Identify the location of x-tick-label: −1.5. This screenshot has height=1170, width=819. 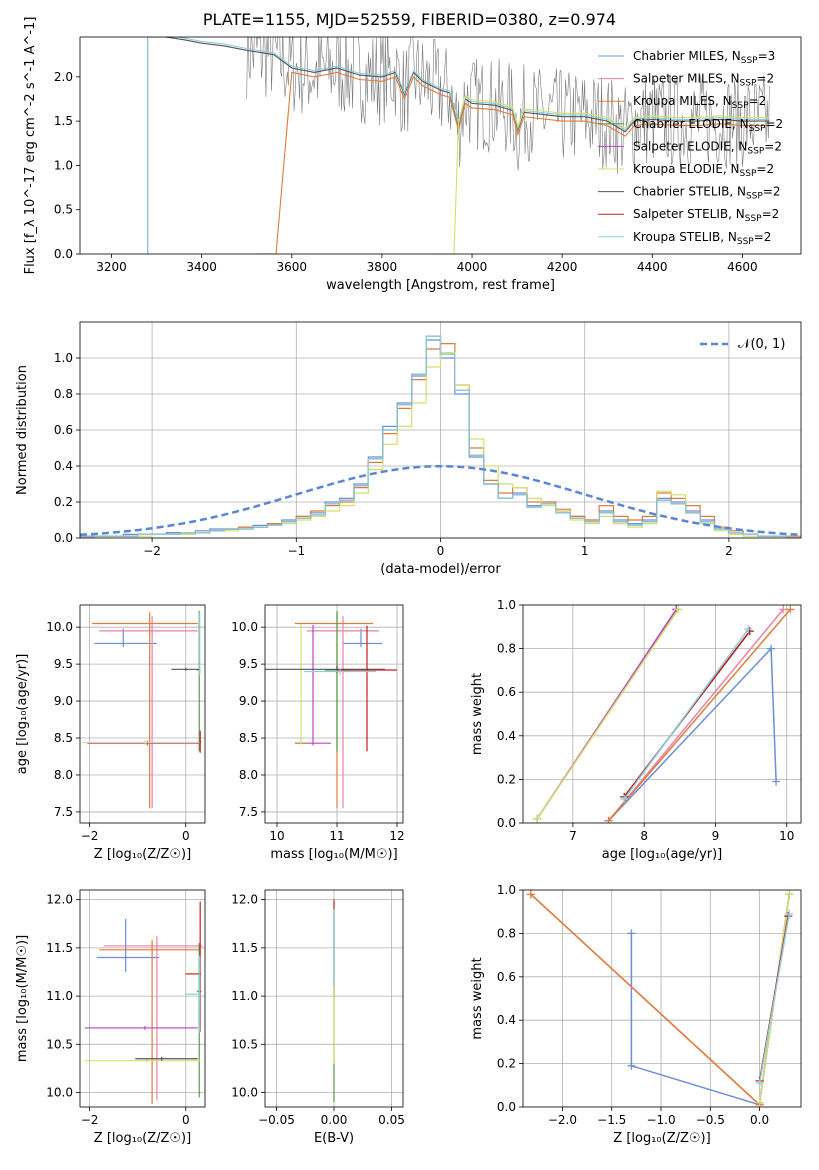
(611, 1120).